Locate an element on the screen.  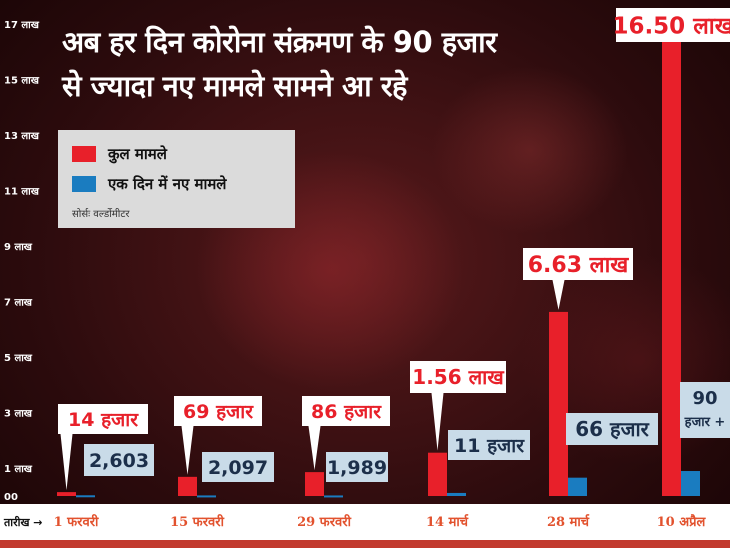
y-tick-label: 15 लाख is located at coordinates (22, 81).